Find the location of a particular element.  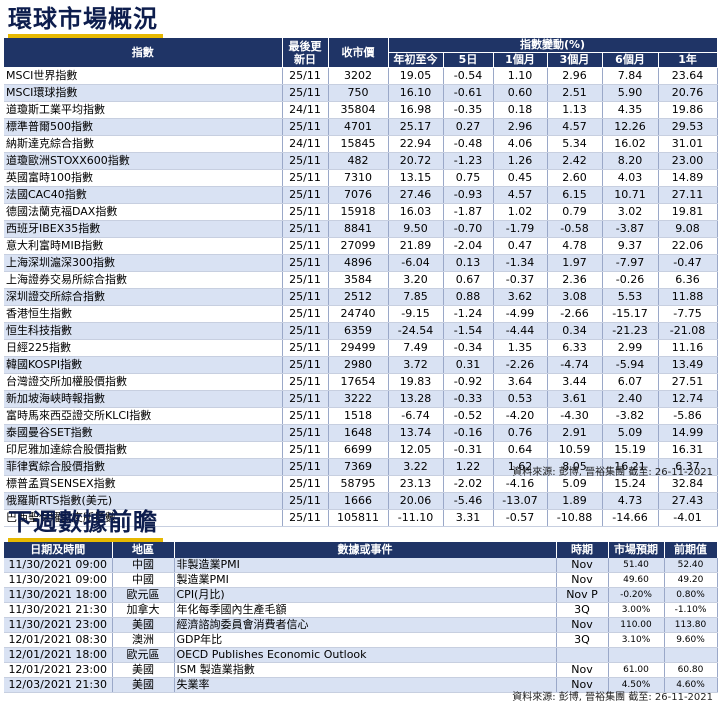

value-cell: 2.96 is located at coordinates (520, 127).